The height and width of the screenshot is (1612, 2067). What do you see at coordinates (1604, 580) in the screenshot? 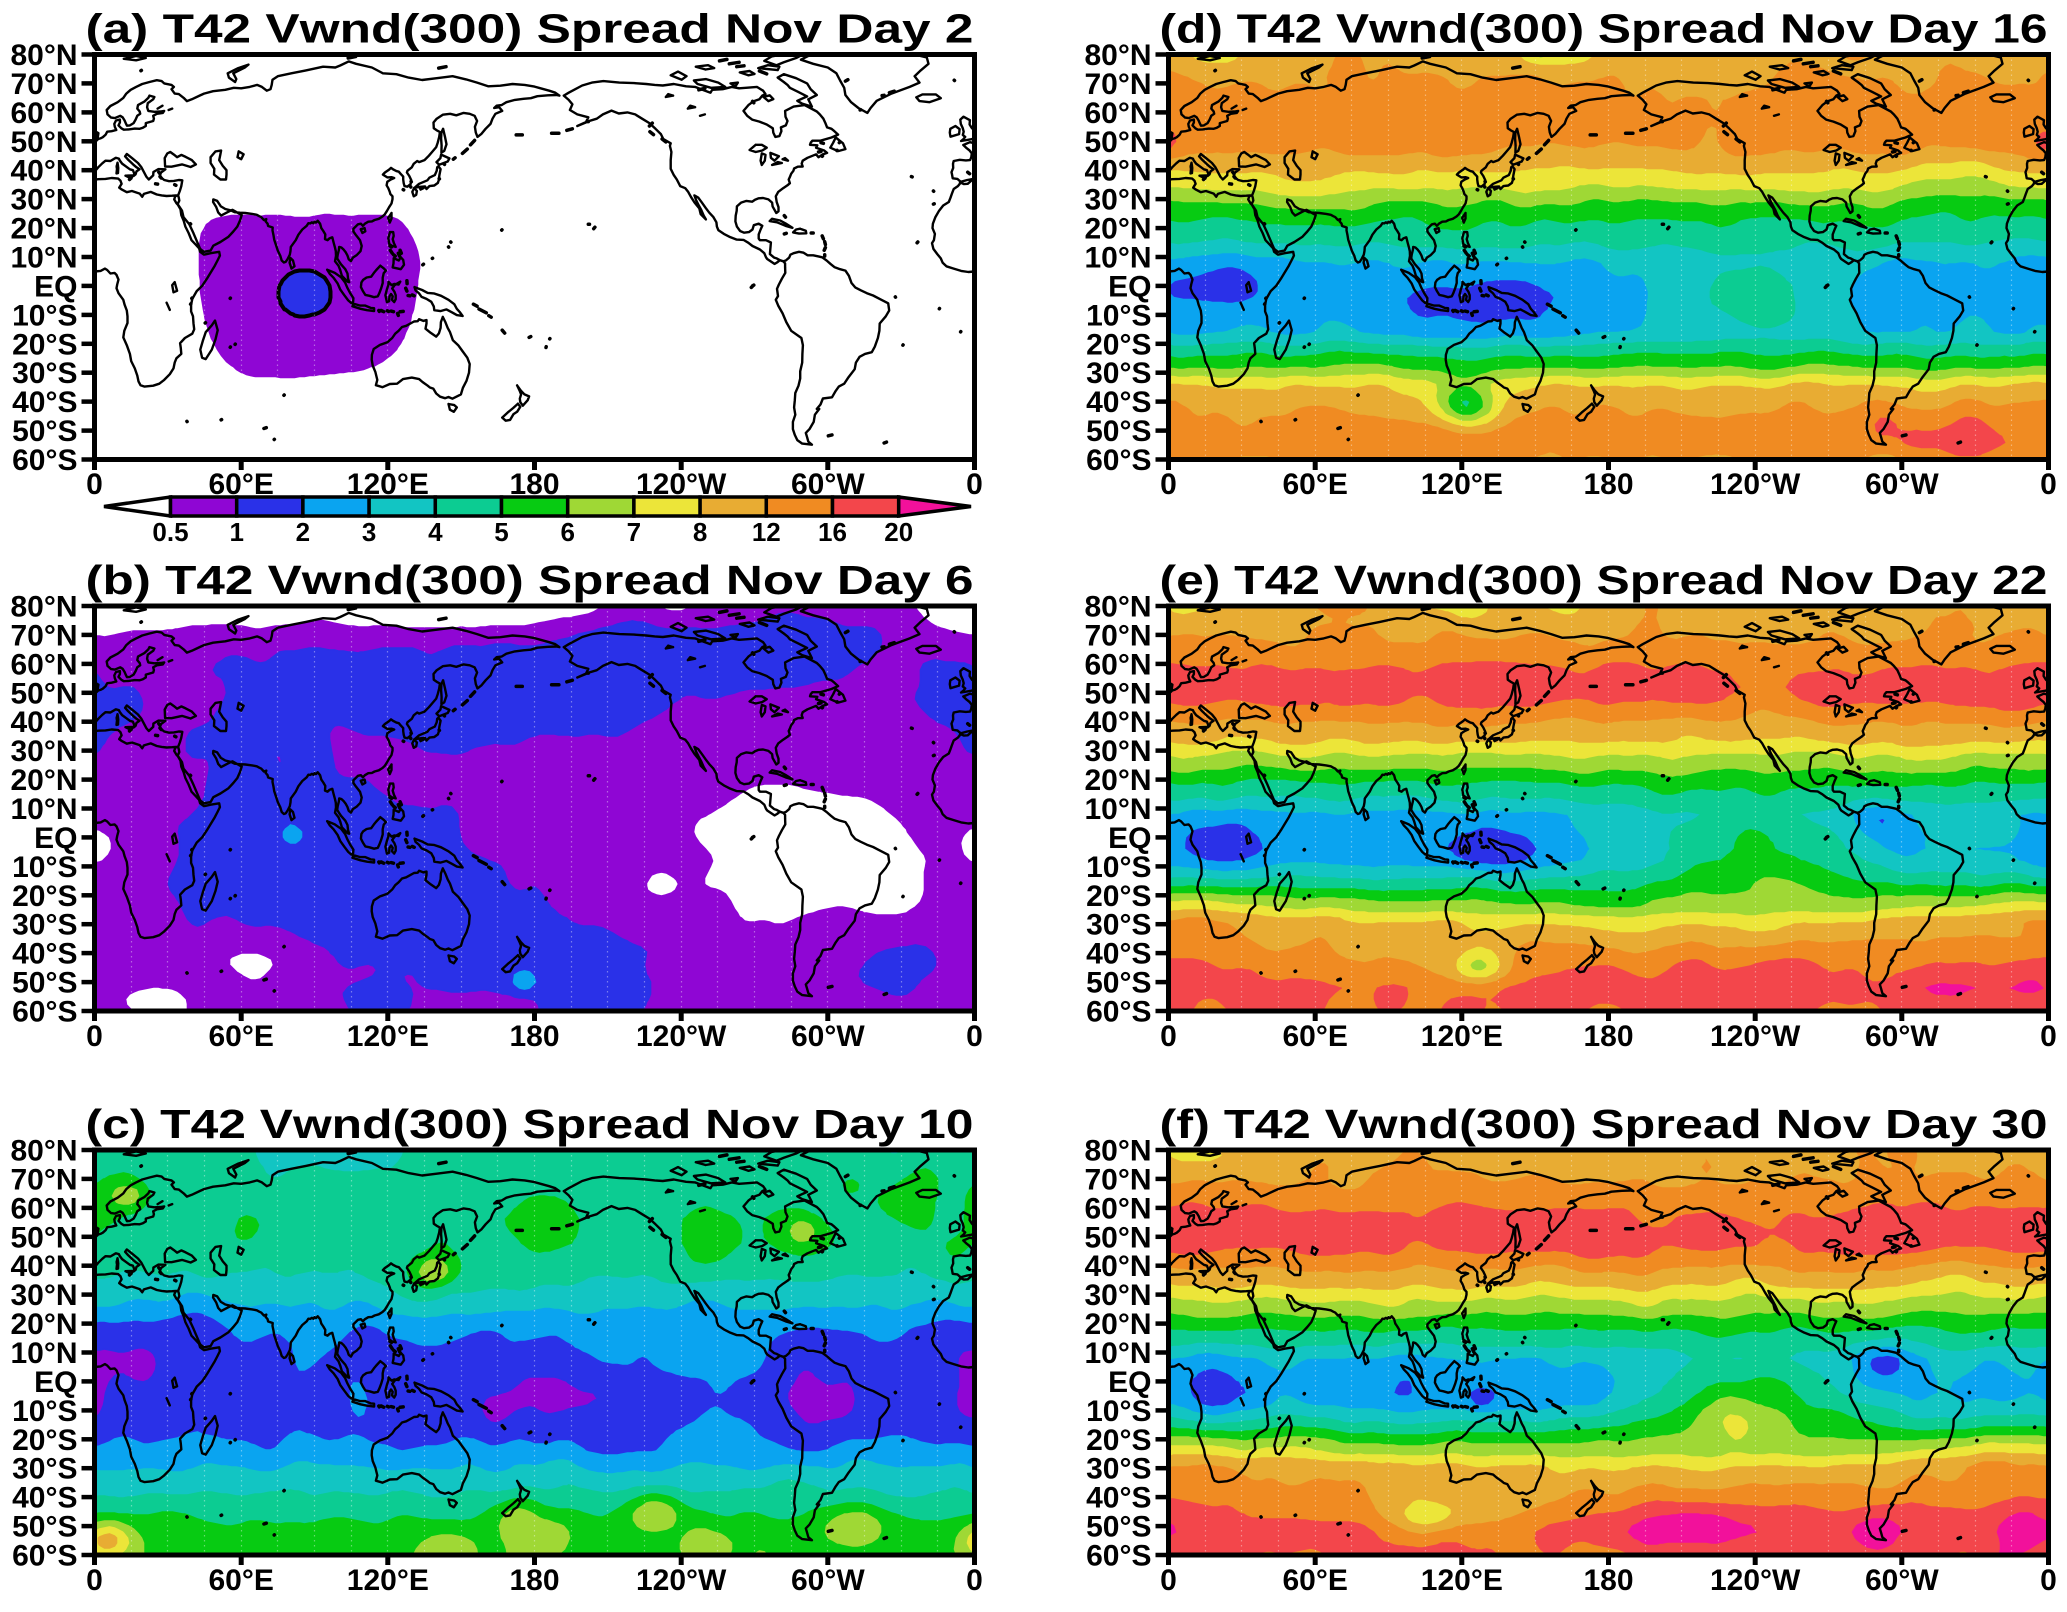
I see `svg-text:(e) T42 Vwnd(300) Spread Nov D: (e) T42 Vwnd(300) Spread Nov Day 22` at bounding box center [1604, 580].